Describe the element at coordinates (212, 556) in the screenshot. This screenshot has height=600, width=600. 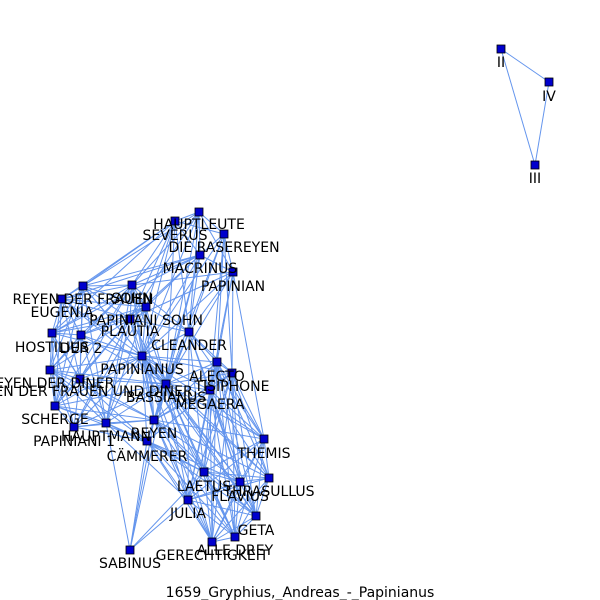
I see `node-label-gerechtigkeit: GERECHTIGKEIT` at that location.